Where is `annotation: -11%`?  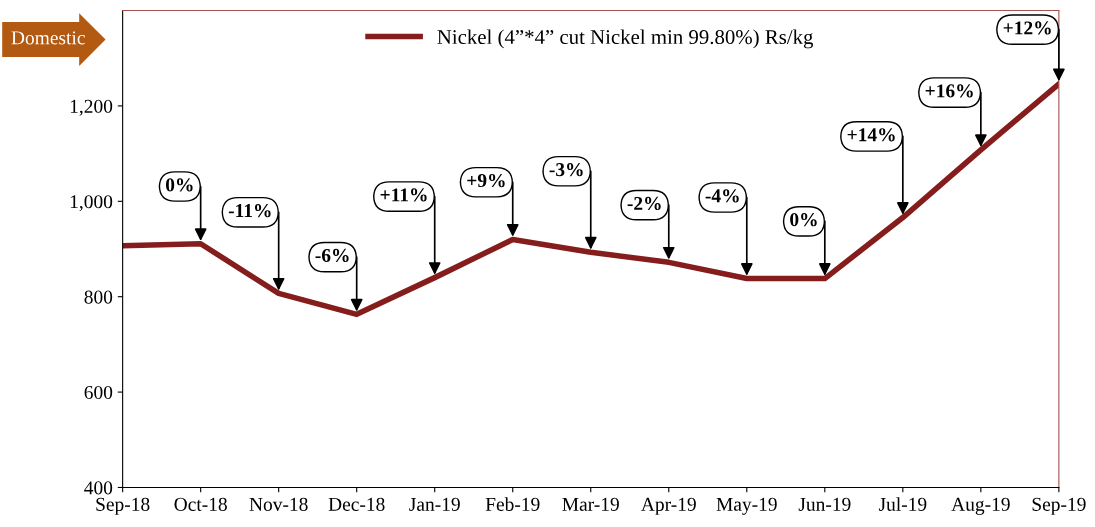
annotation: -11% is located at coordinates (249, 211).